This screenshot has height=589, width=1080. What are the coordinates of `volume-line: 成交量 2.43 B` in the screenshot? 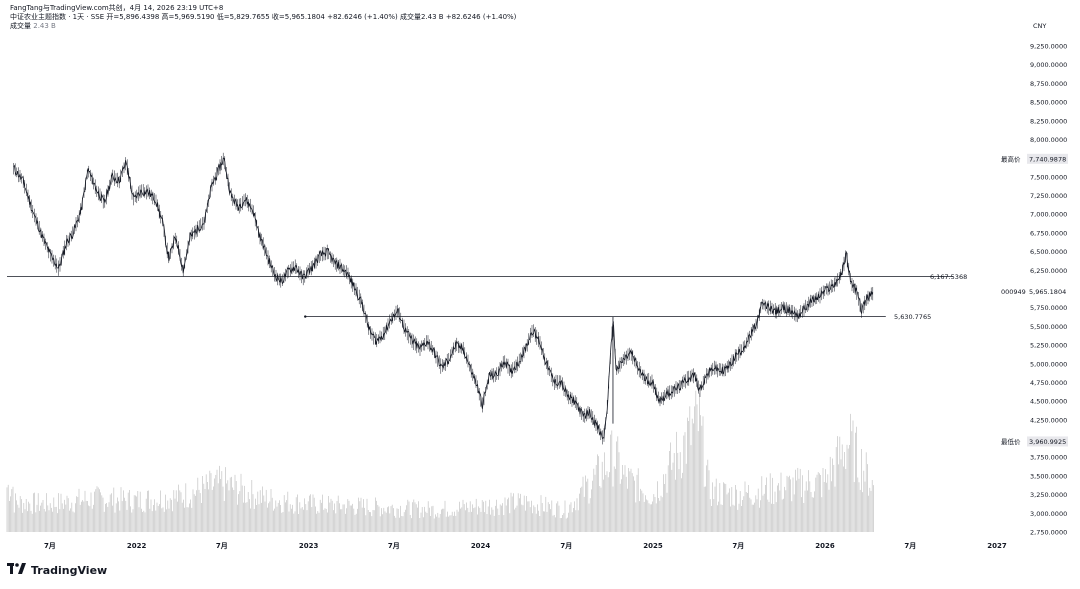 It's located at (263, 26).